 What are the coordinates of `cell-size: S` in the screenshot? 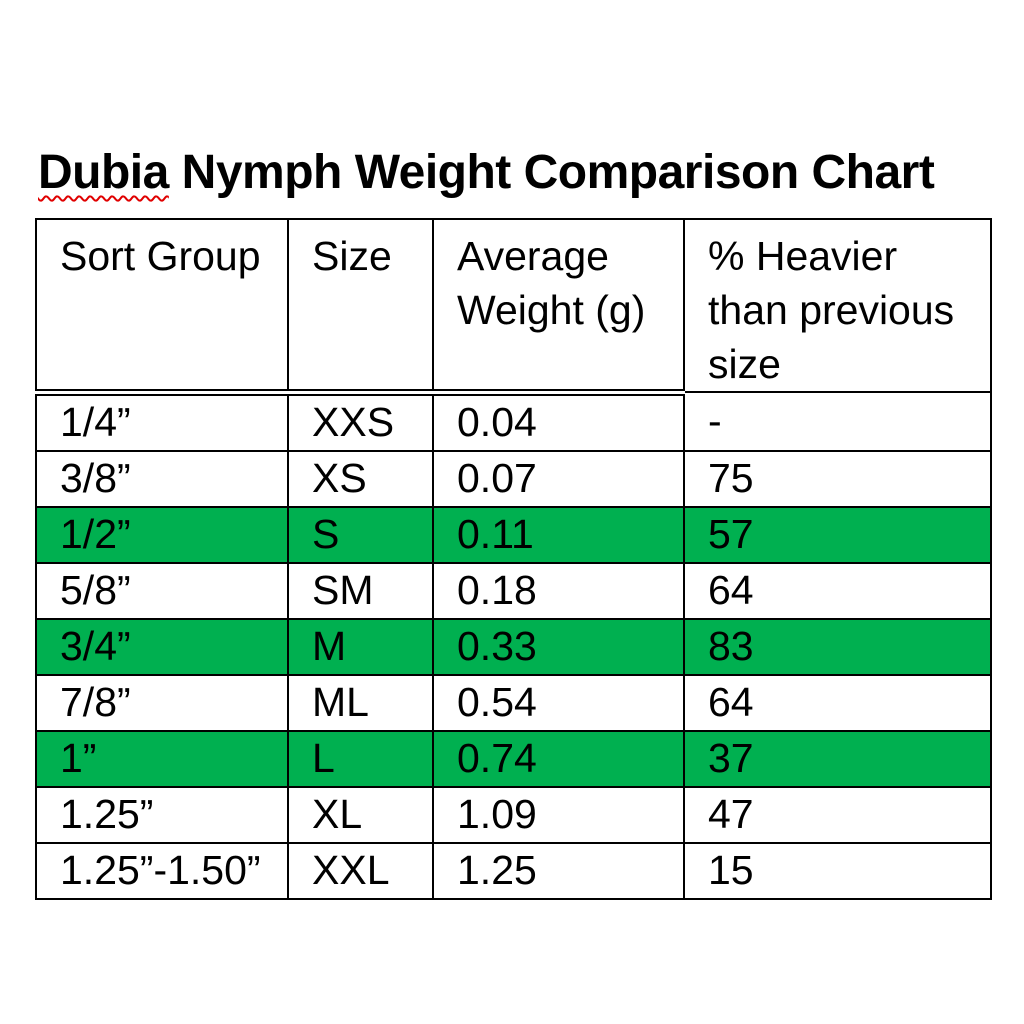 It's located at (360, 534).